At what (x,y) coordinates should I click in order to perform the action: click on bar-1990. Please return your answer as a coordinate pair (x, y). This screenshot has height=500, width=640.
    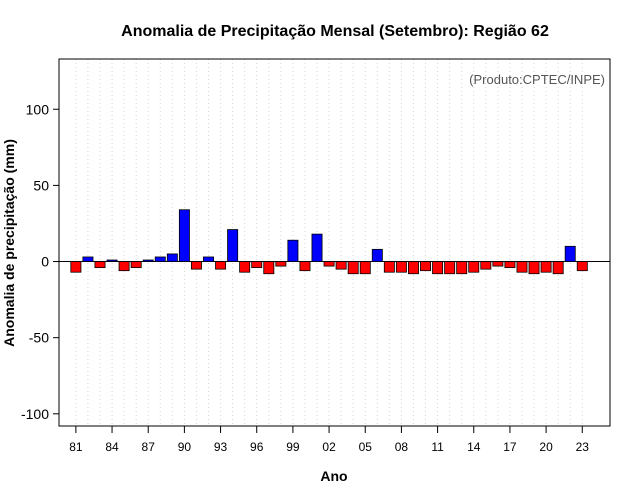
    Looking at the image, I should click on (184, 235).